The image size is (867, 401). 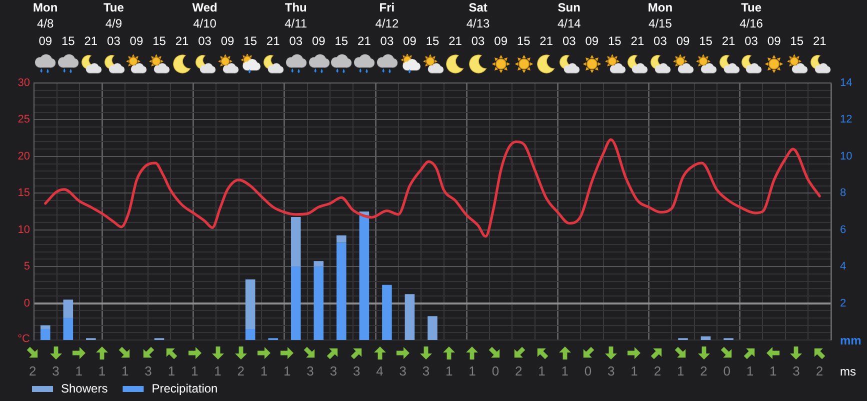 What do you see at coordinates (24, 193) in the screenshot?
I see `y-tick-label: 15` at bounding box center [24, 193].